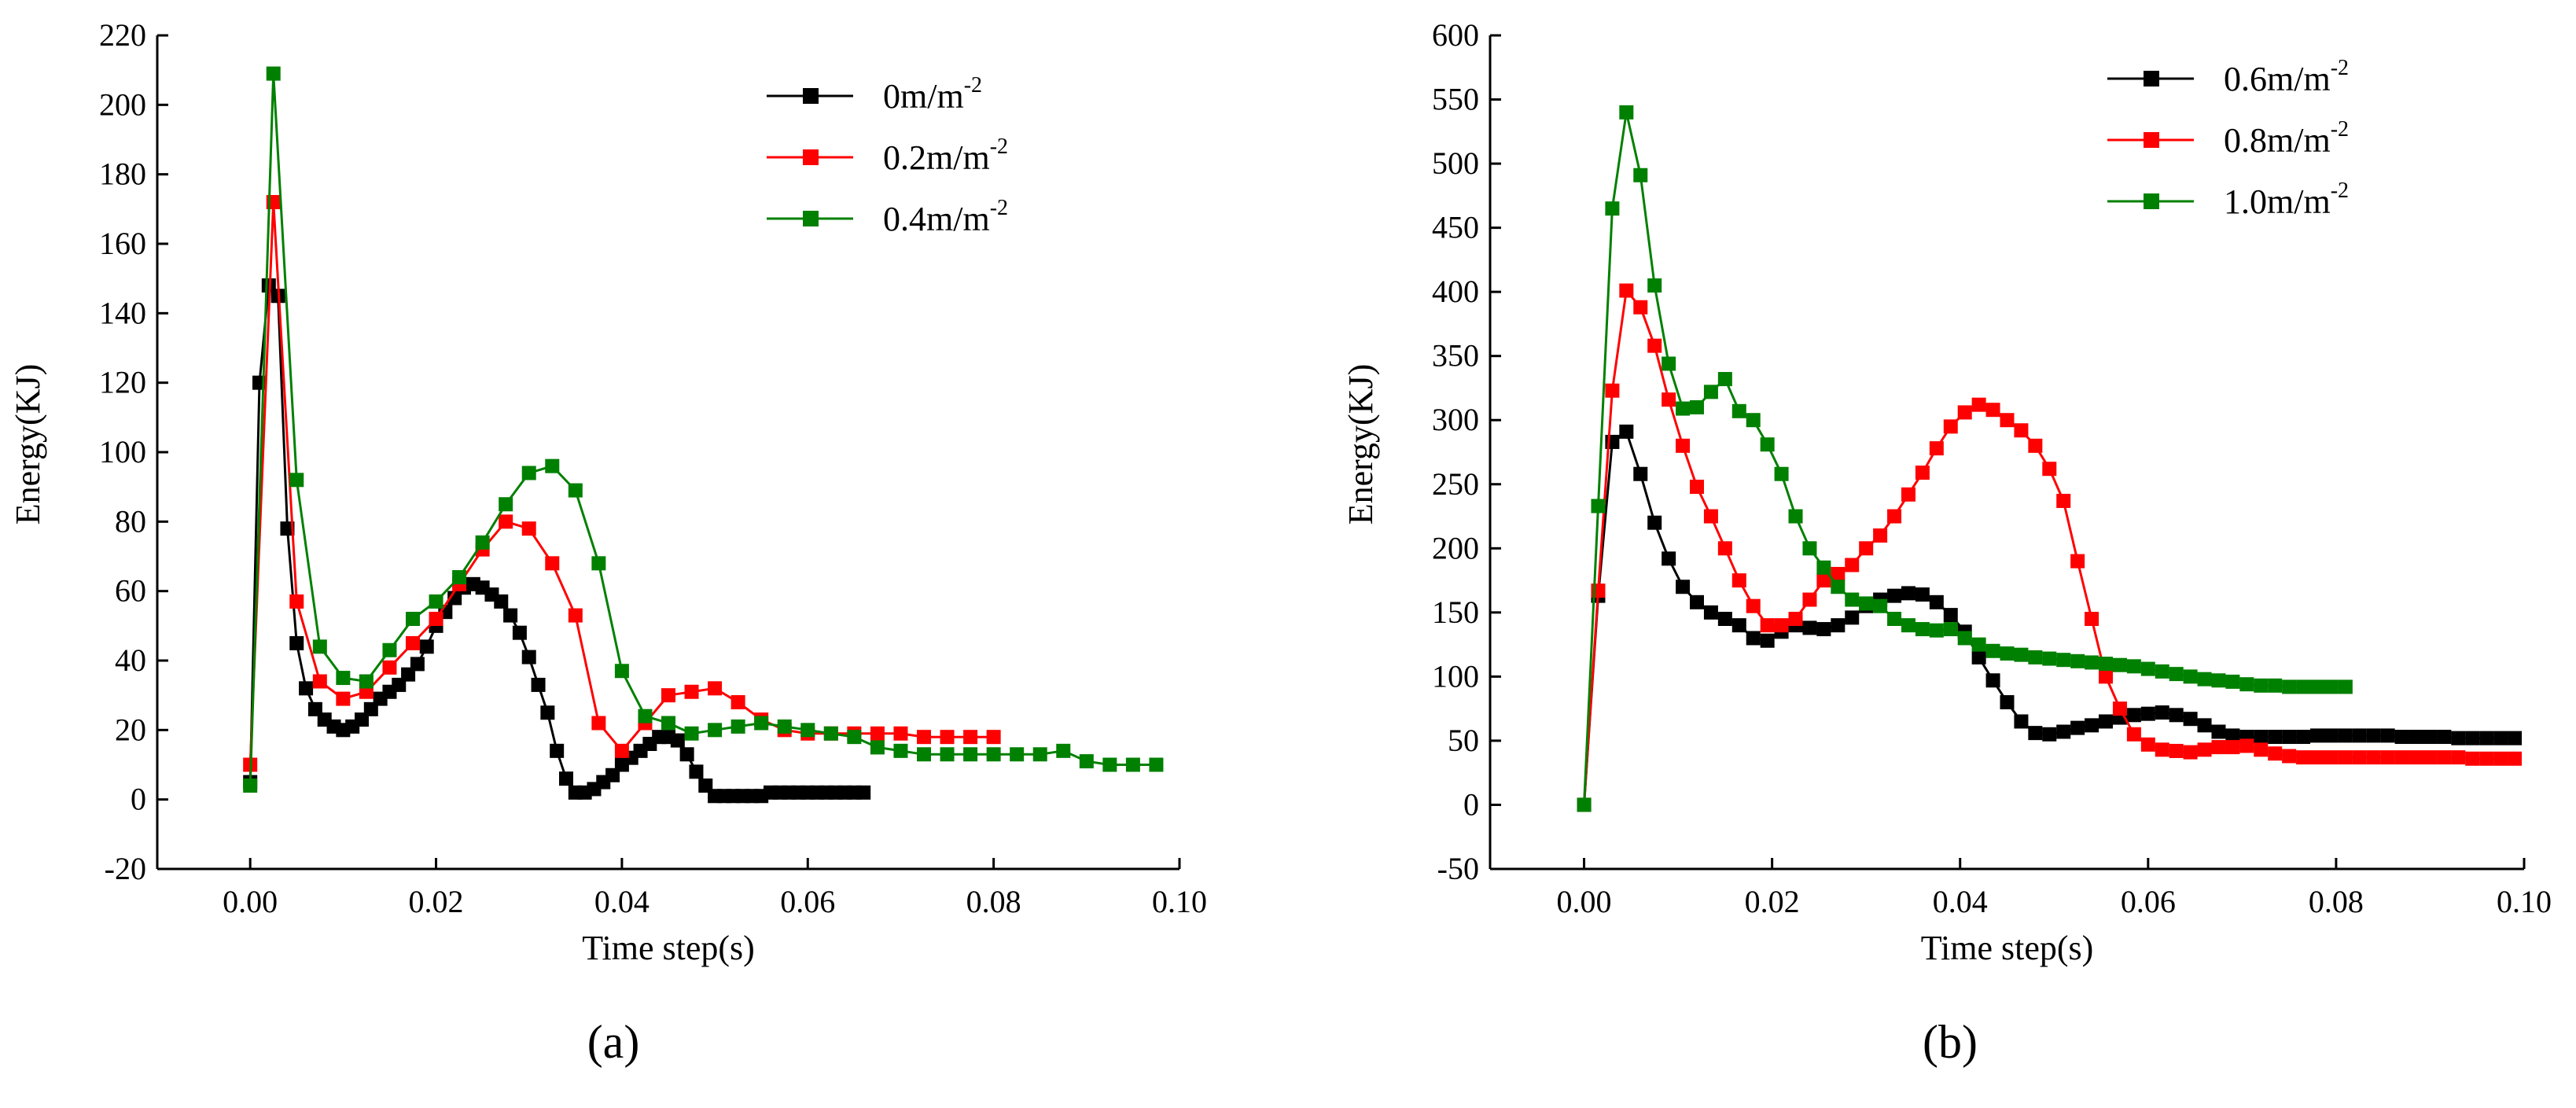 The width and height of the screenshot is (2576, 1108). Describe the element at coordinates (122, 105) in the screenshot. I see `y-tick-label: 200` at that location.